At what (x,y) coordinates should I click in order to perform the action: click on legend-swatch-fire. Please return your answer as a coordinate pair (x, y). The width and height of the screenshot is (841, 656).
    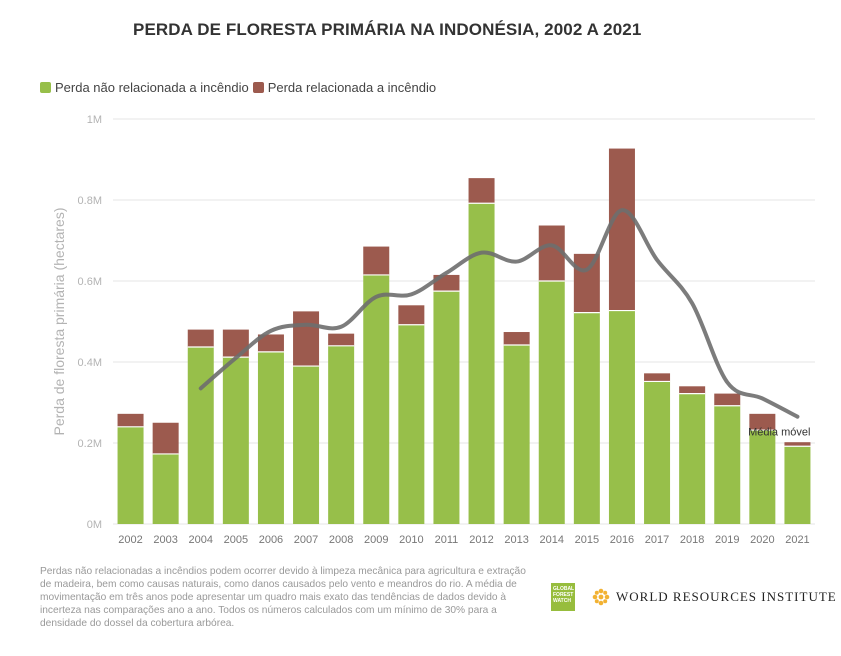
    Looking at the image, I should click on (258, 87).